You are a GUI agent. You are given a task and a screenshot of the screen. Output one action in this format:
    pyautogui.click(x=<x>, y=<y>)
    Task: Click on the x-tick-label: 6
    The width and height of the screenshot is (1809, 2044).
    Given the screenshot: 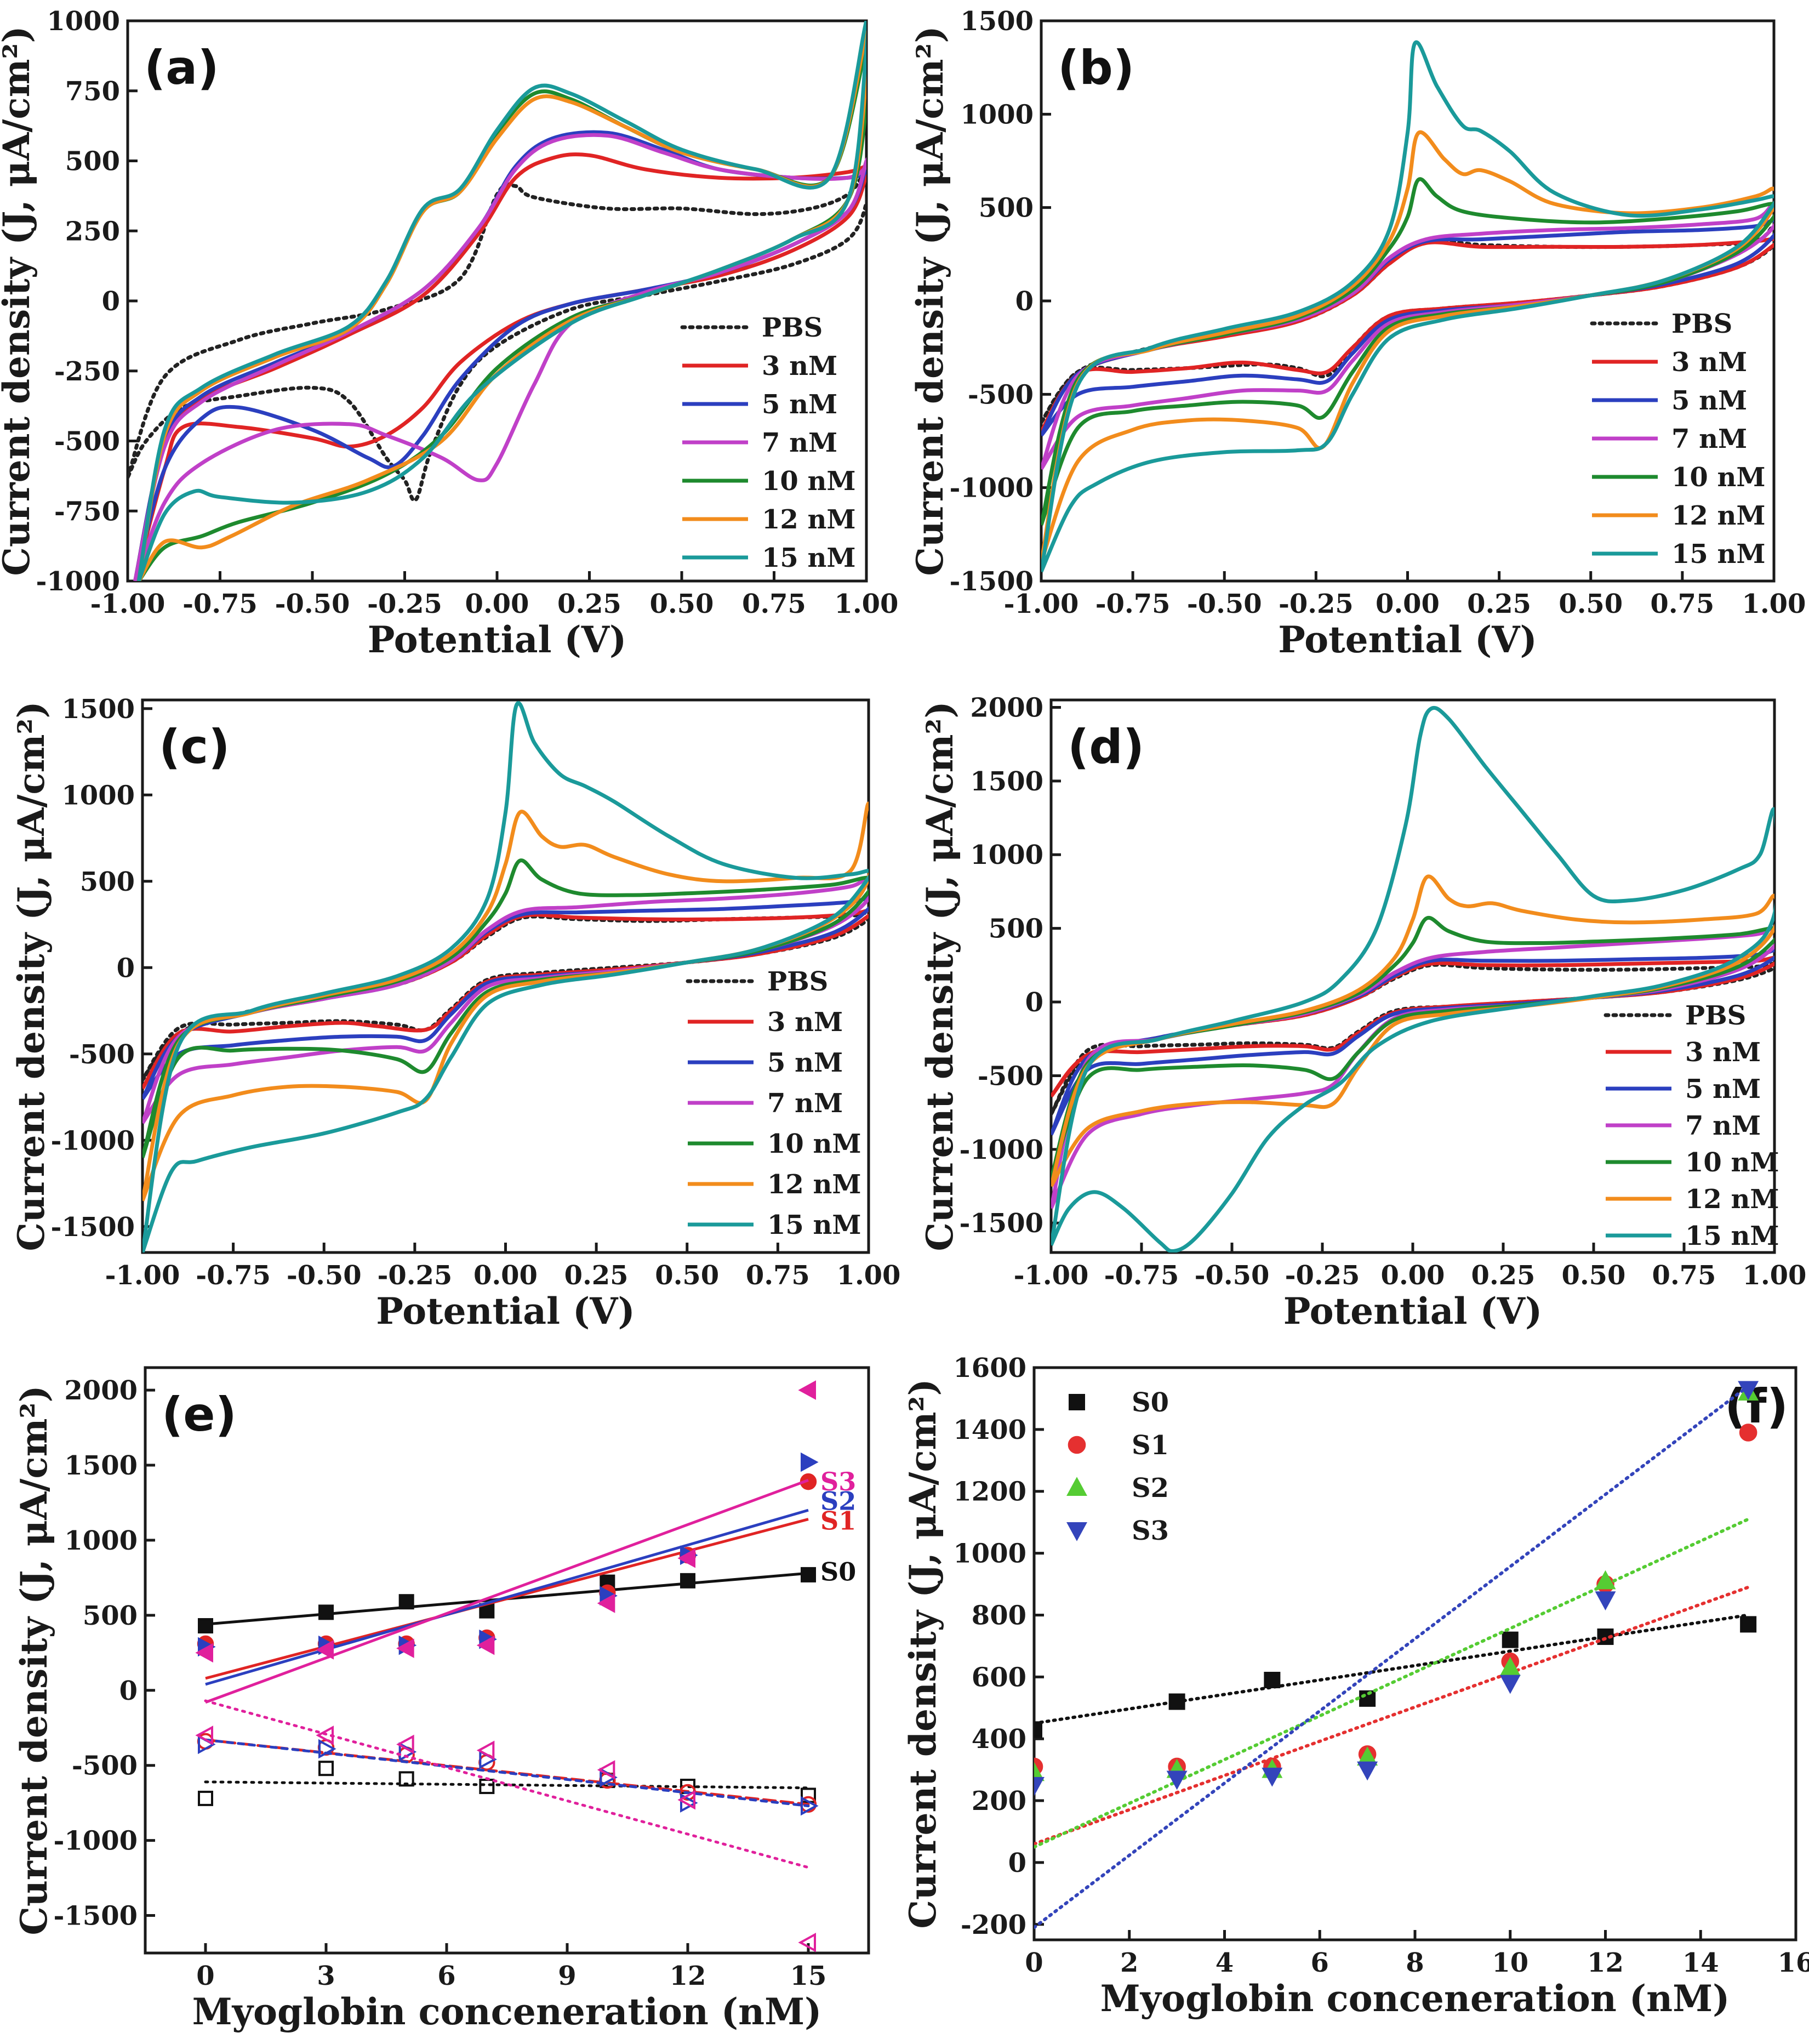 What is the action you would take?
    pyautogui.click(x=446, y=1976)
    